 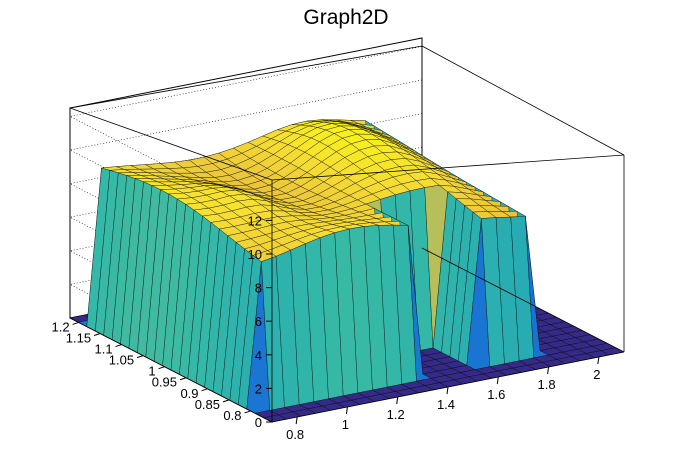 I want to click on z-tick-label: 12, so click(x=255, y=220).